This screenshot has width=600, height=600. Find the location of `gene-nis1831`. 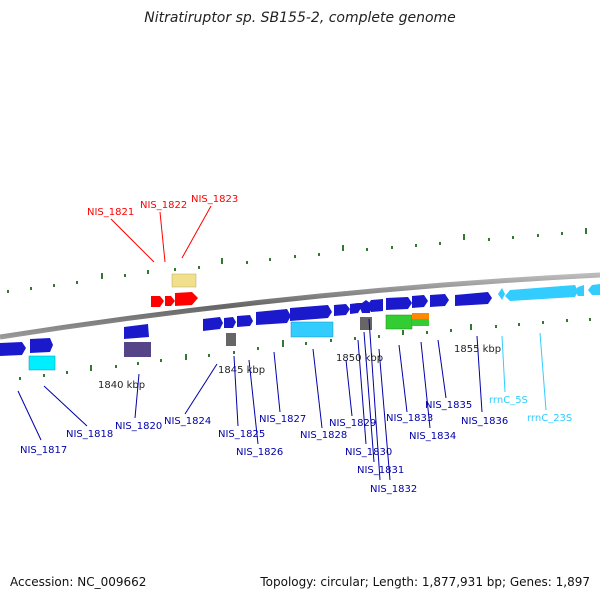

gene-nis1831 is located at coordinates (364, 306).